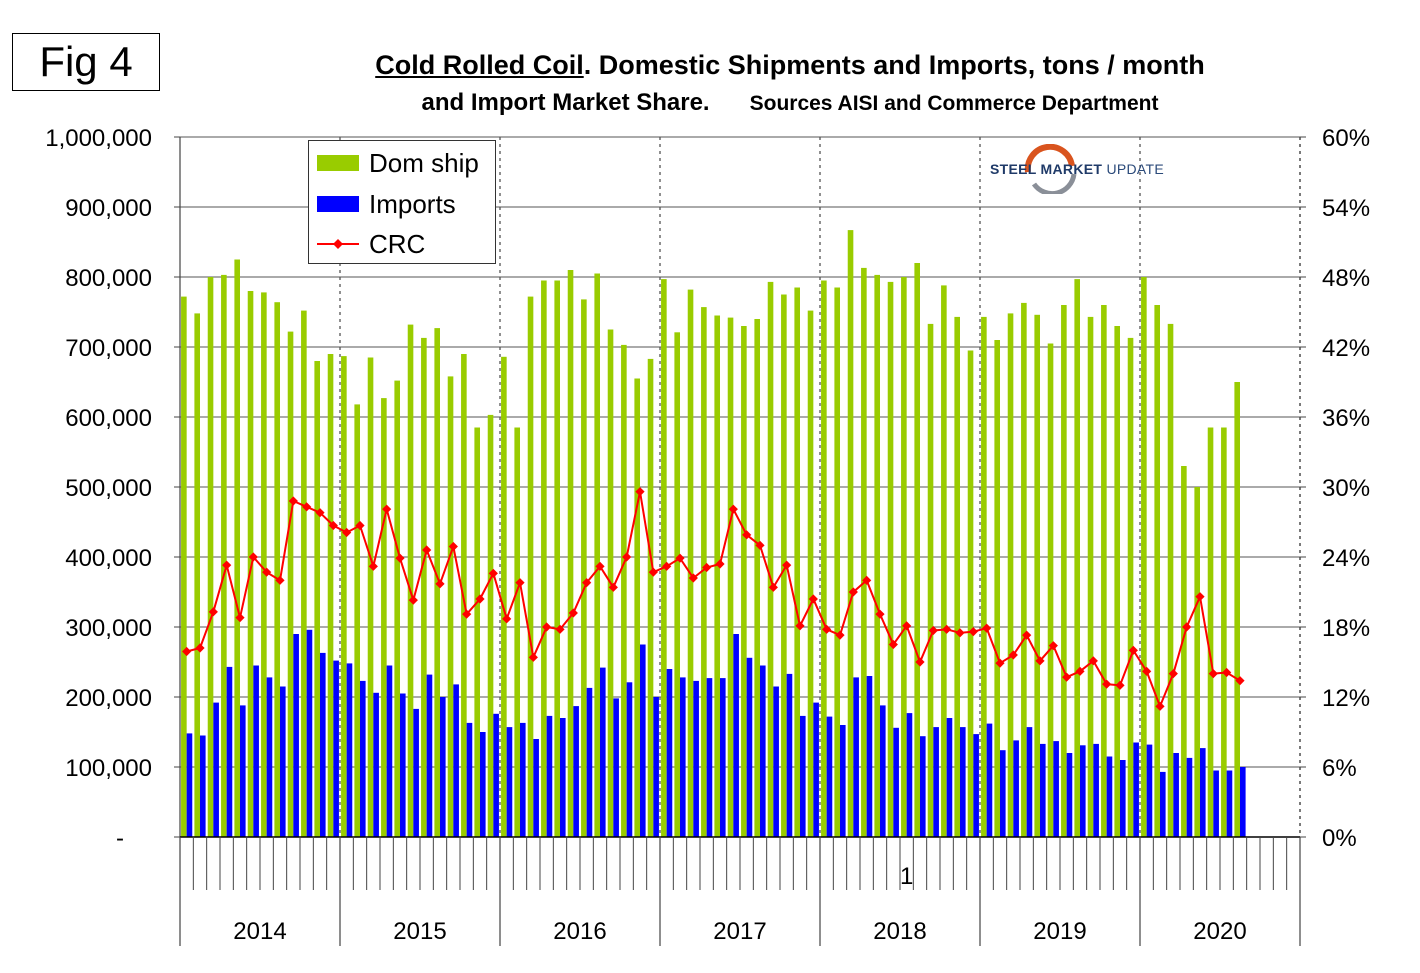 This screenshot has height=973, width=1420. I want to click on y-tick-label-left: 500,000, so click(108, 488).